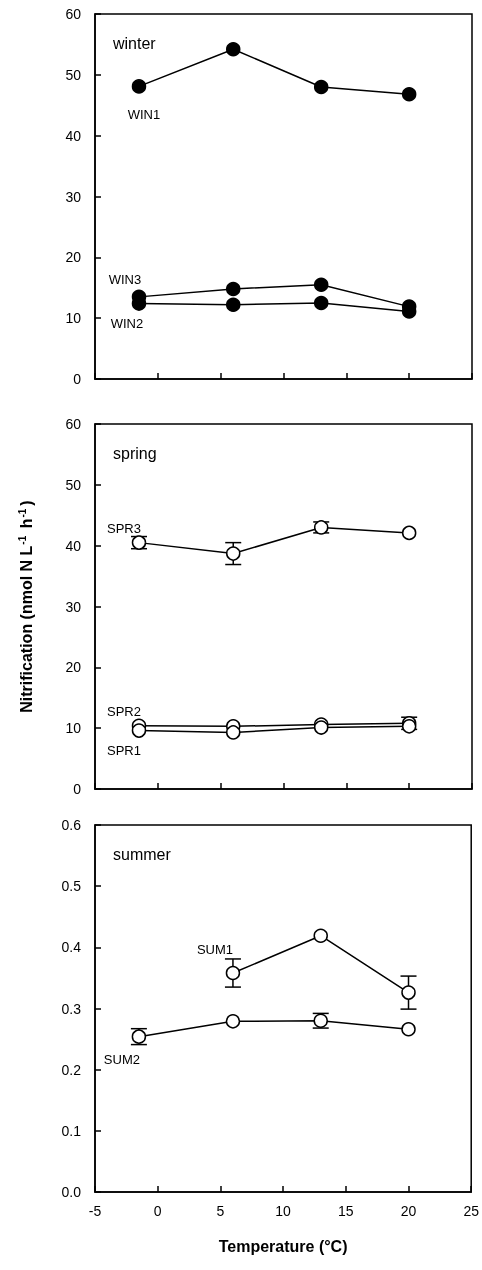 The height and width of the screenshot is (1270, 482). I want to click on series-label: SPR3, so click(124, 529).